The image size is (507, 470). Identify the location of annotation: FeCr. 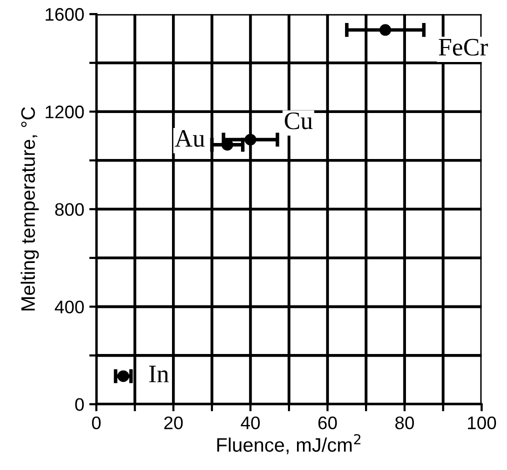
(463, 47).